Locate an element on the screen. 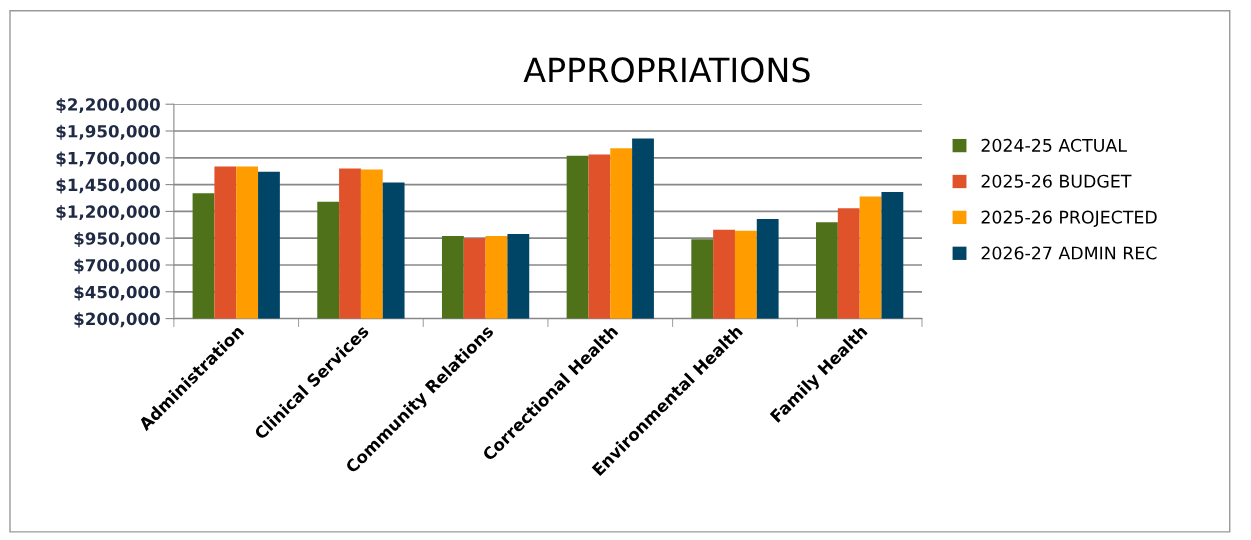  legend-label: 2025-26 BUDGET is located at coordinates (1056, 181).